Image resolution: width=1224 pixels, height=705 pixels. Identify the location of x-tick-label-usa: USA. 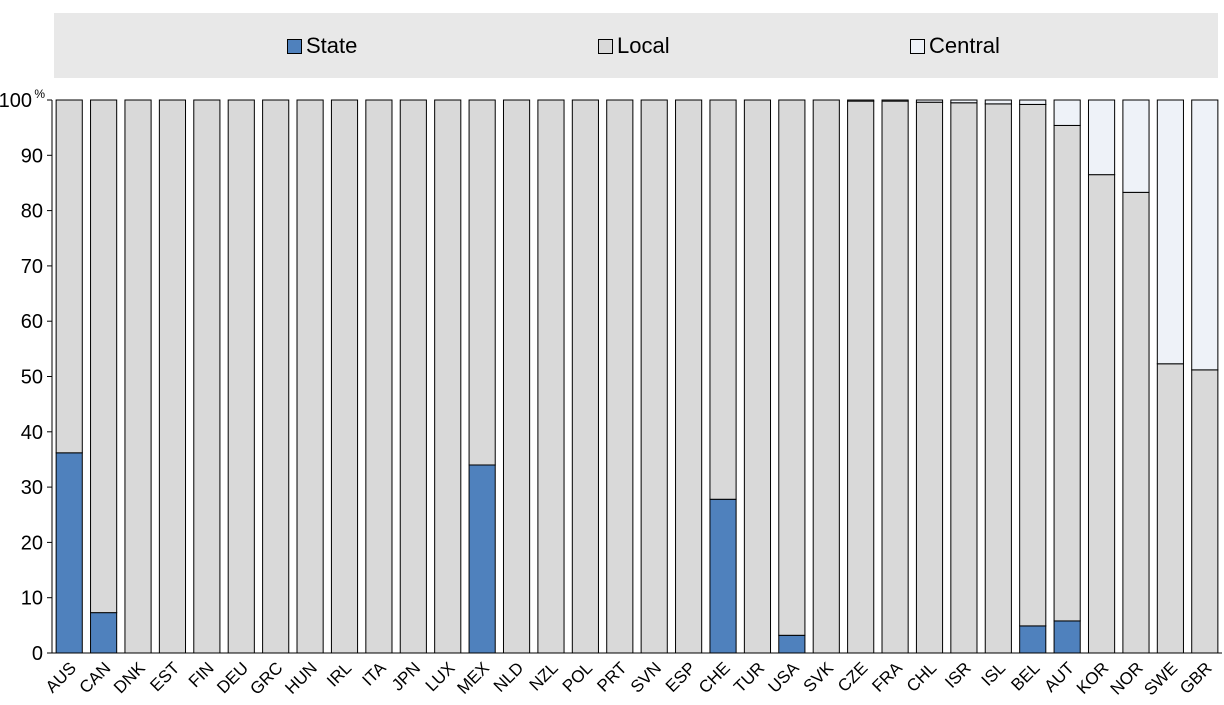
(784, 677).